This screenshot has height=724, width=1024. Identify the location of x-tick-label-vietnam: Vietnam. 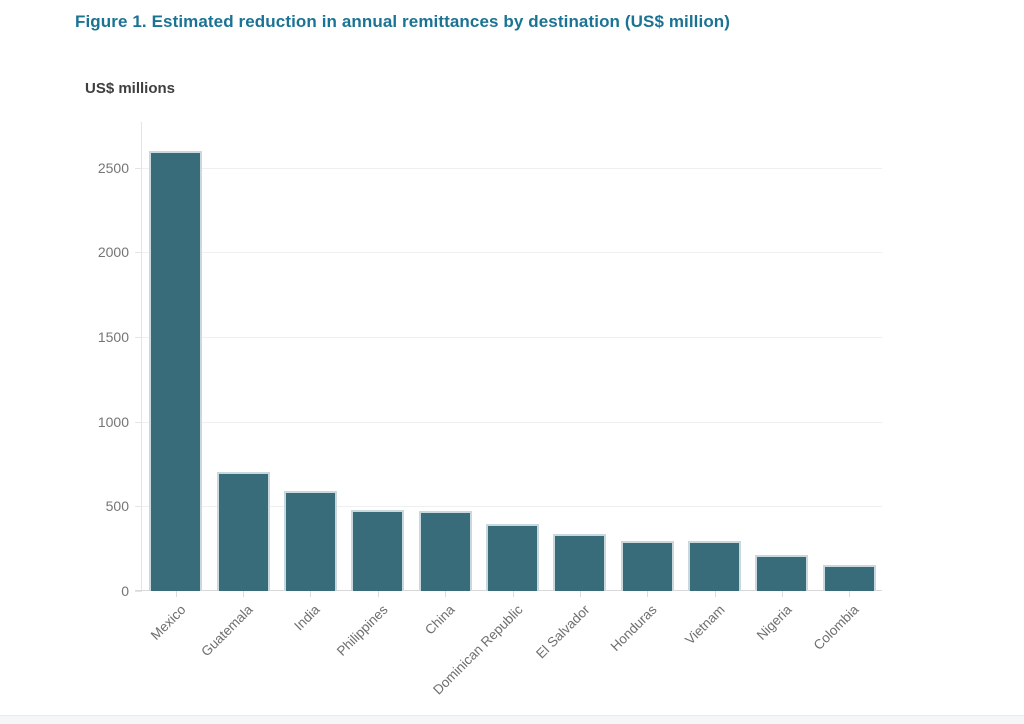
(704, 625).